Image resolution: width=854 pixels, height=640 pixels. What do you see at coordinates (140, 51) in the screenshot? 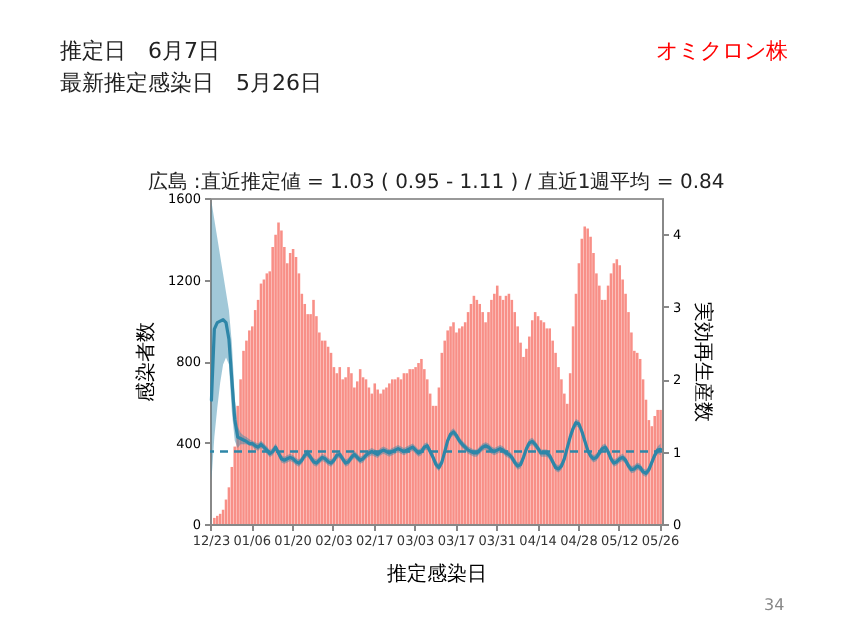
I see `chart-title: 推定日 6月7日` at bounding box center [140, 51].